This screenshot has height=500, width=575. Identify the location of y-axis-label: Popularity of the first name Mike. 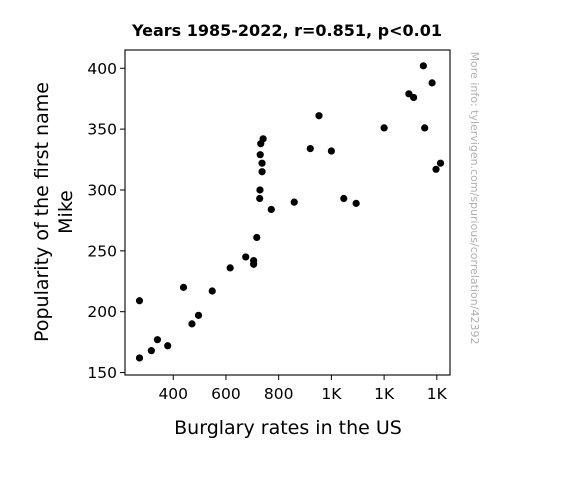
(54, 212).